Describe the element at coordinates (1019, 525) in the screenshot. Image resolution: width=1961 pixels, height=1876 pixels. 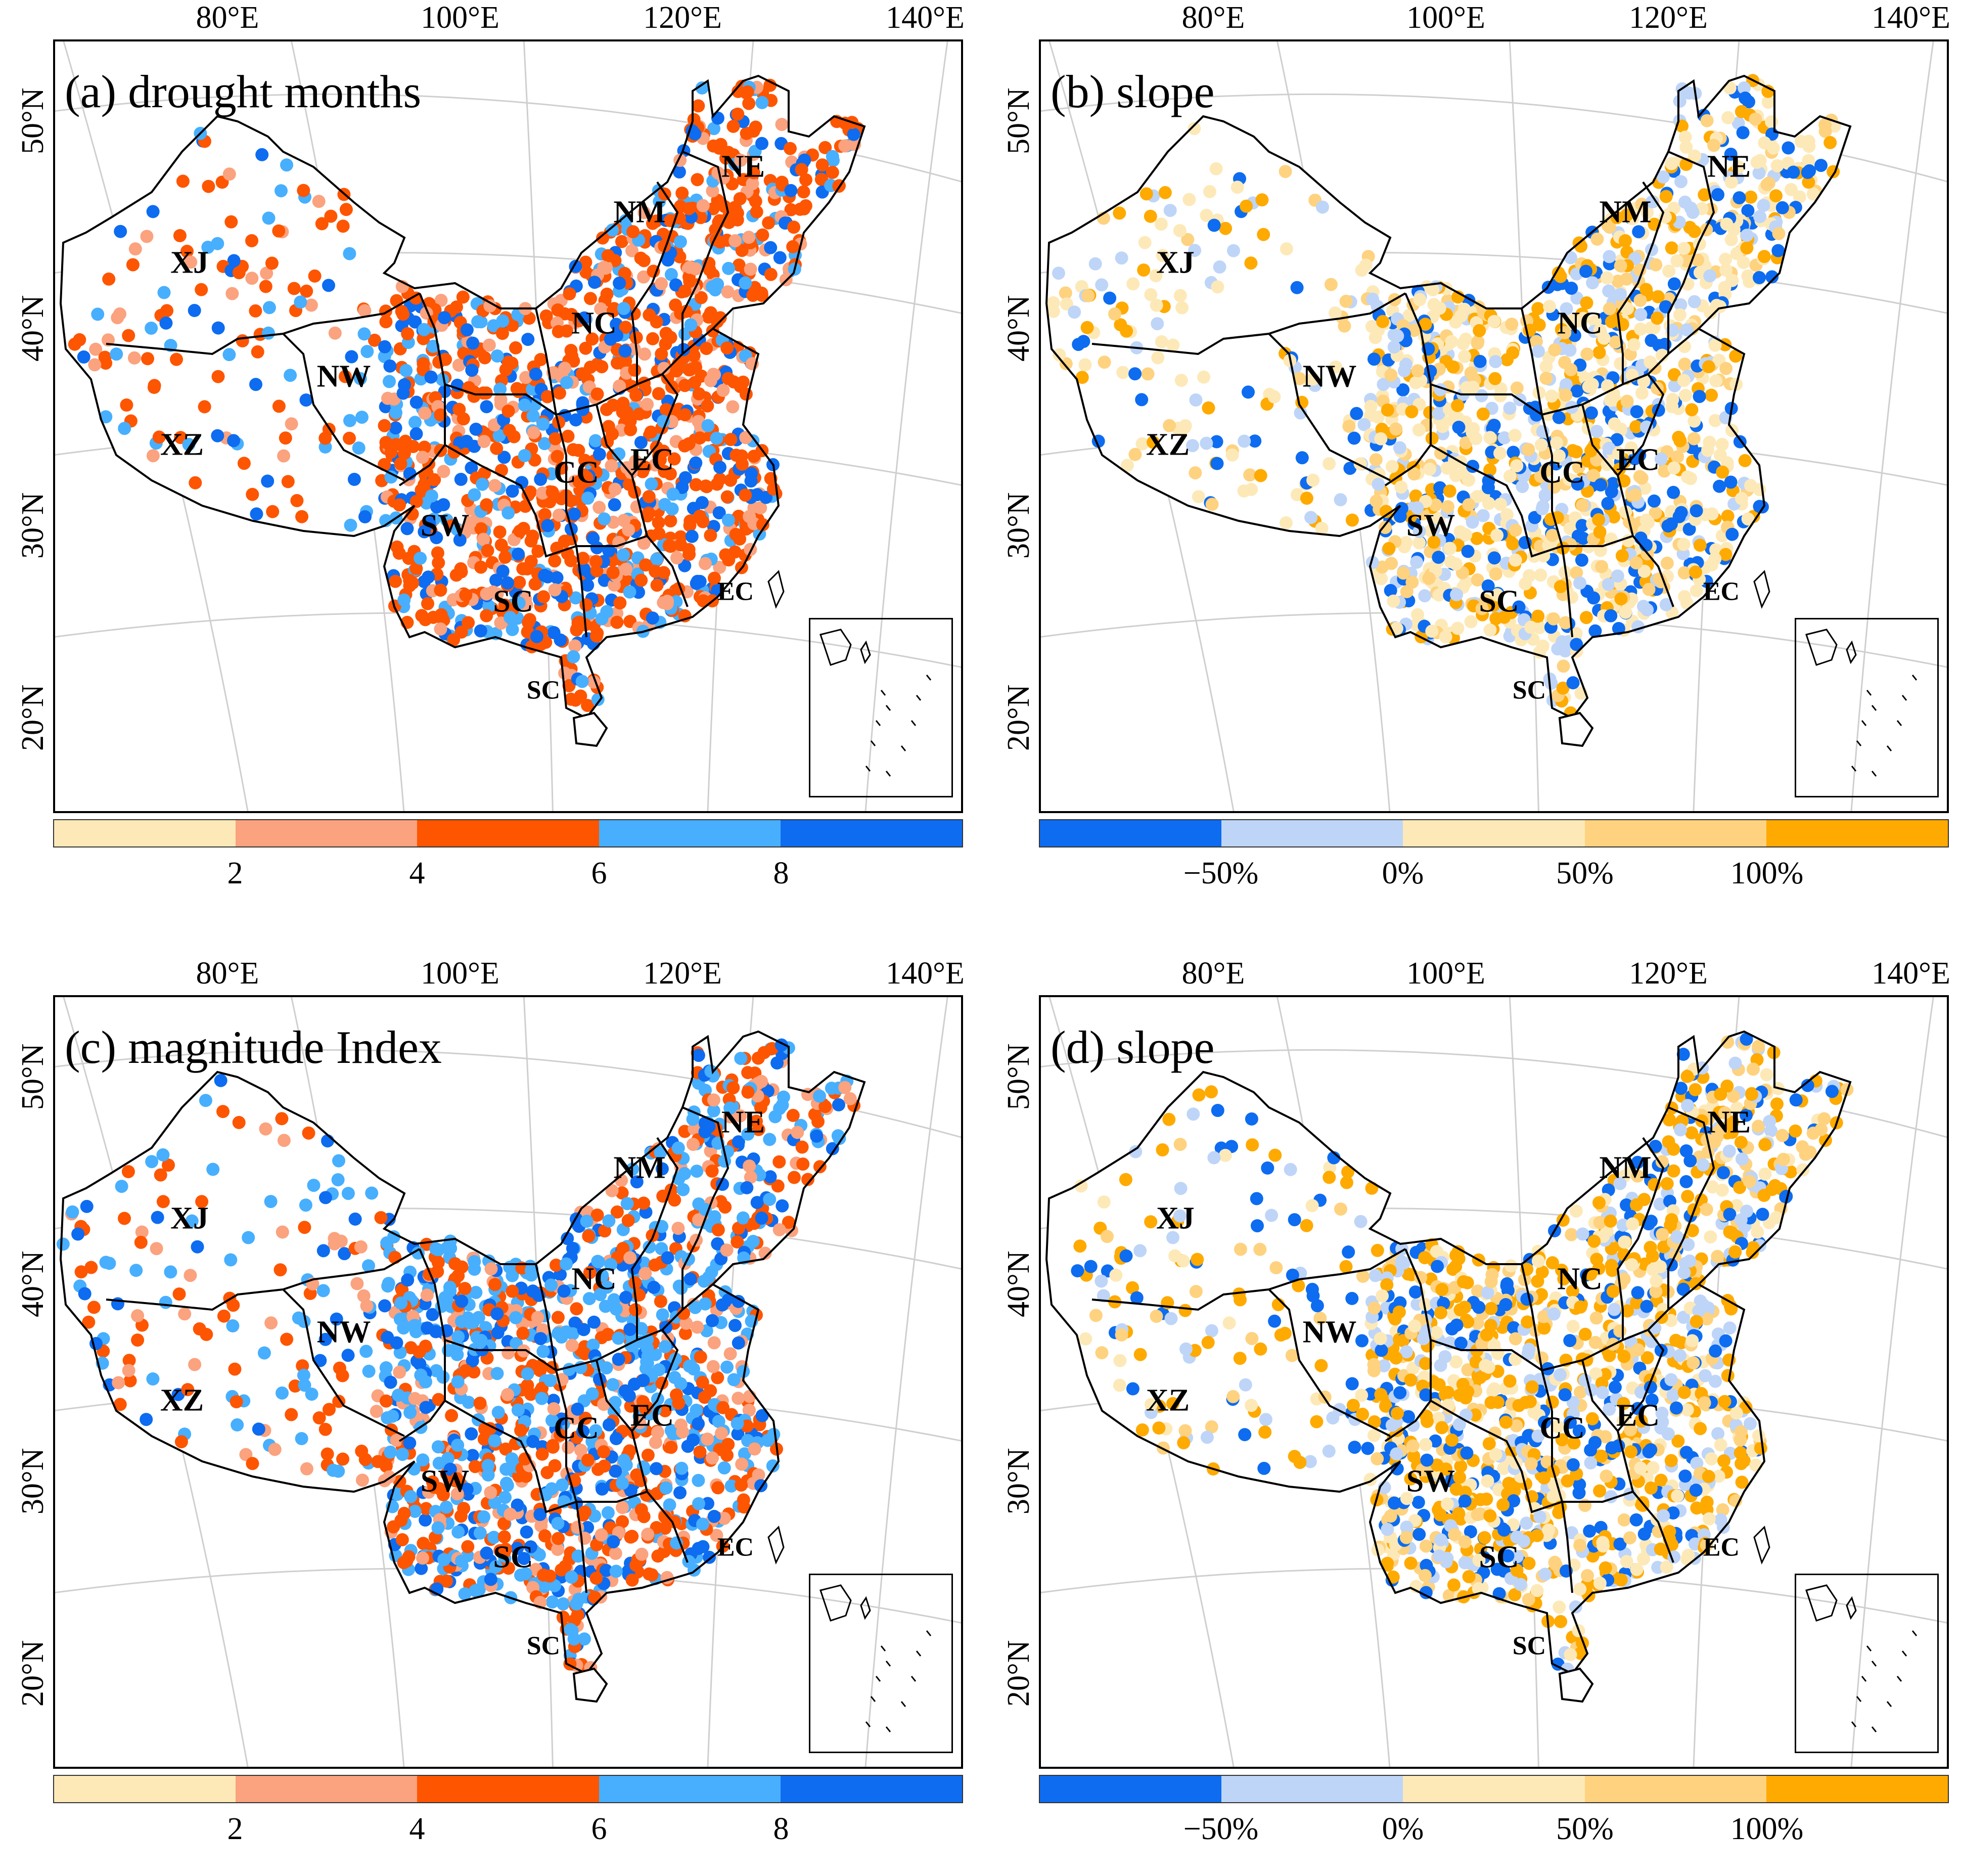
I see `latitude-label: 30°N` at that location.